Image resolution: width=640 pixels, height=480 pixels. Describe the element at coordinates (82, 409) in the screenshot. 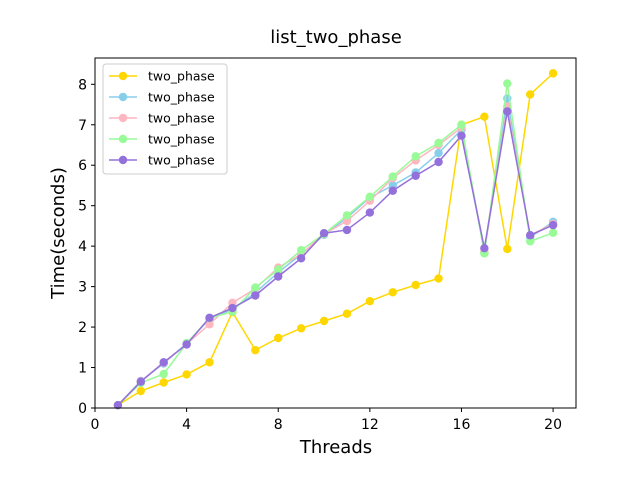

I see `y-tick-label: 0` at that location.